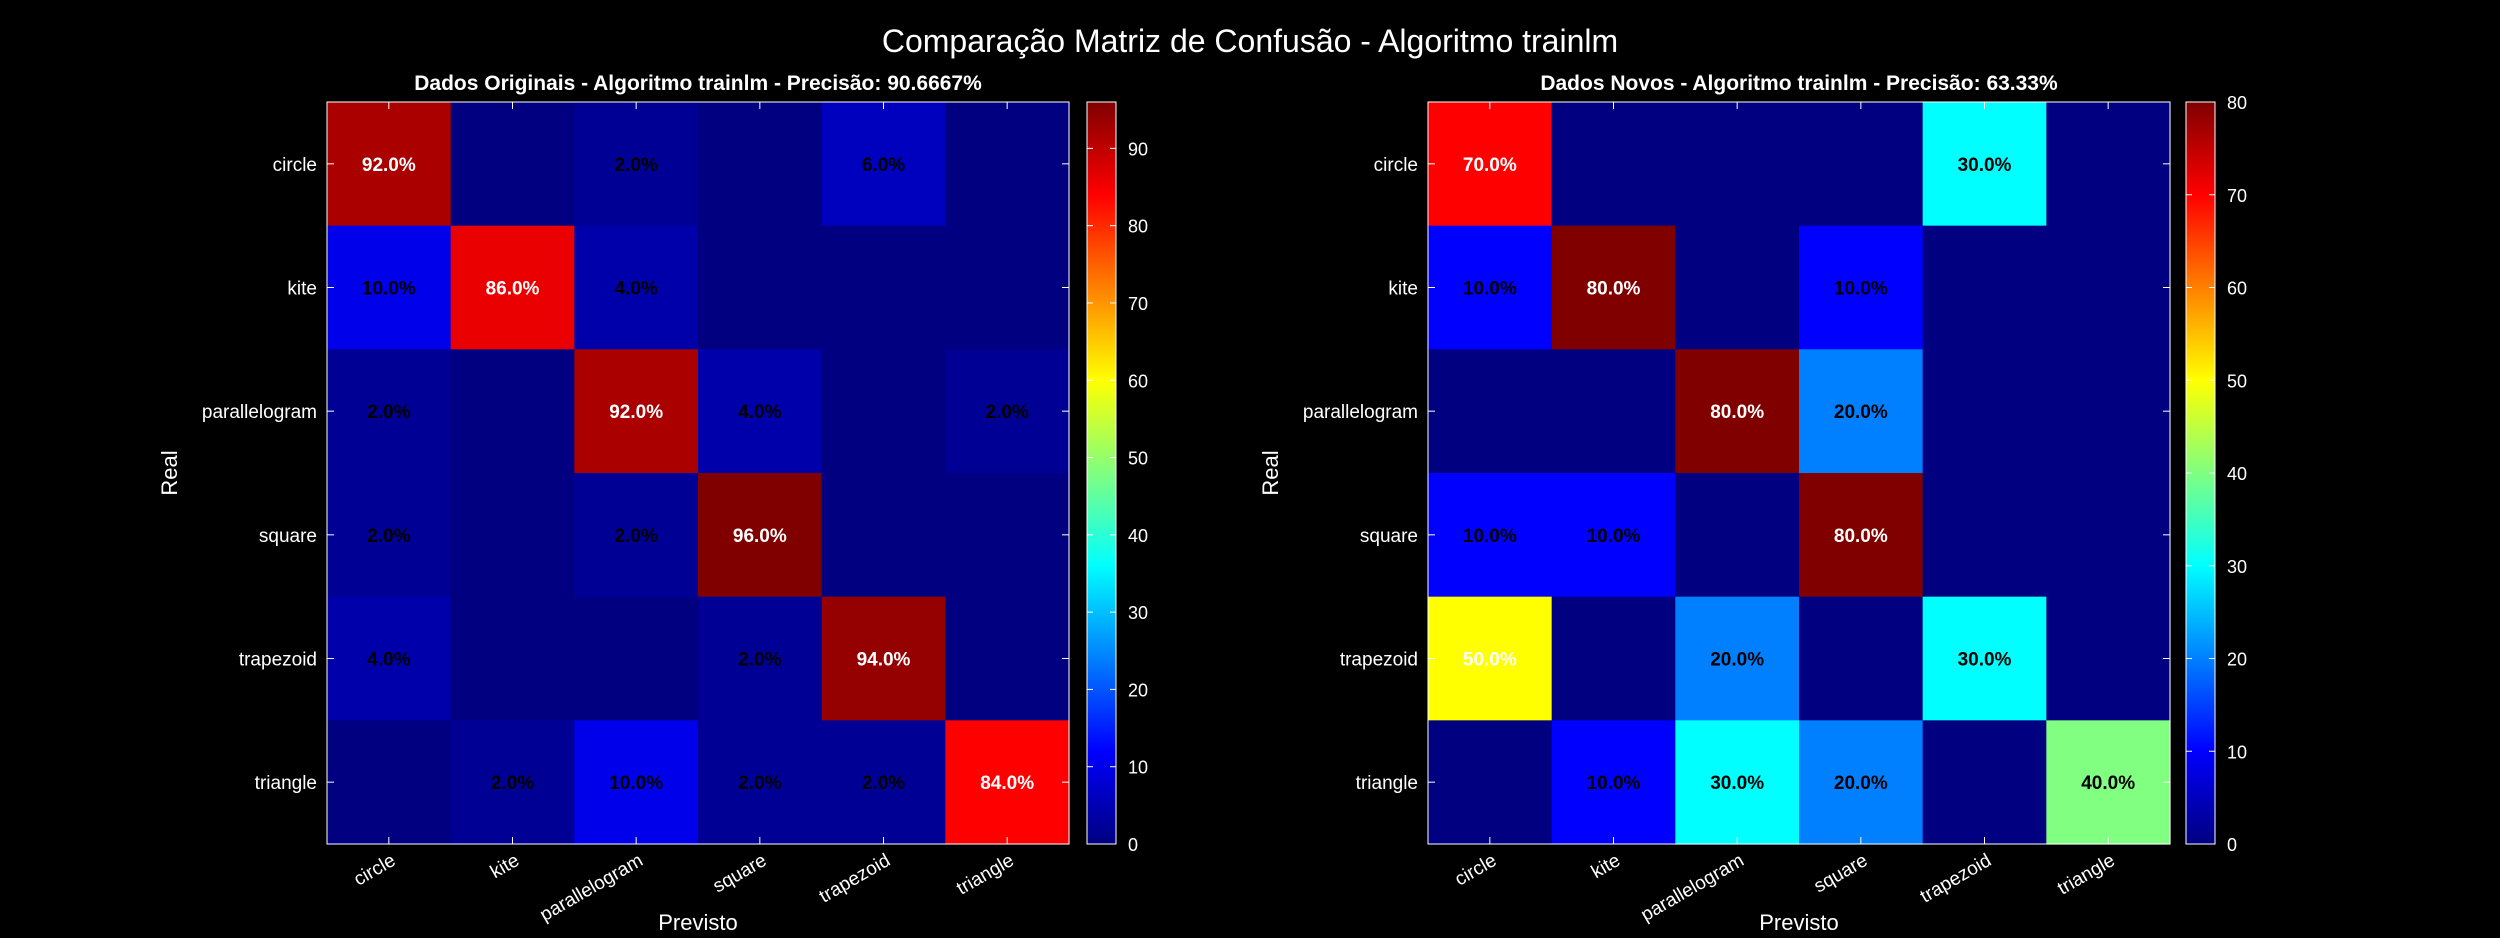  What do you see at coordinates (302, 289) in the screenshot?
I see `y-tick-label: kite` at bounding box center [302, 289].